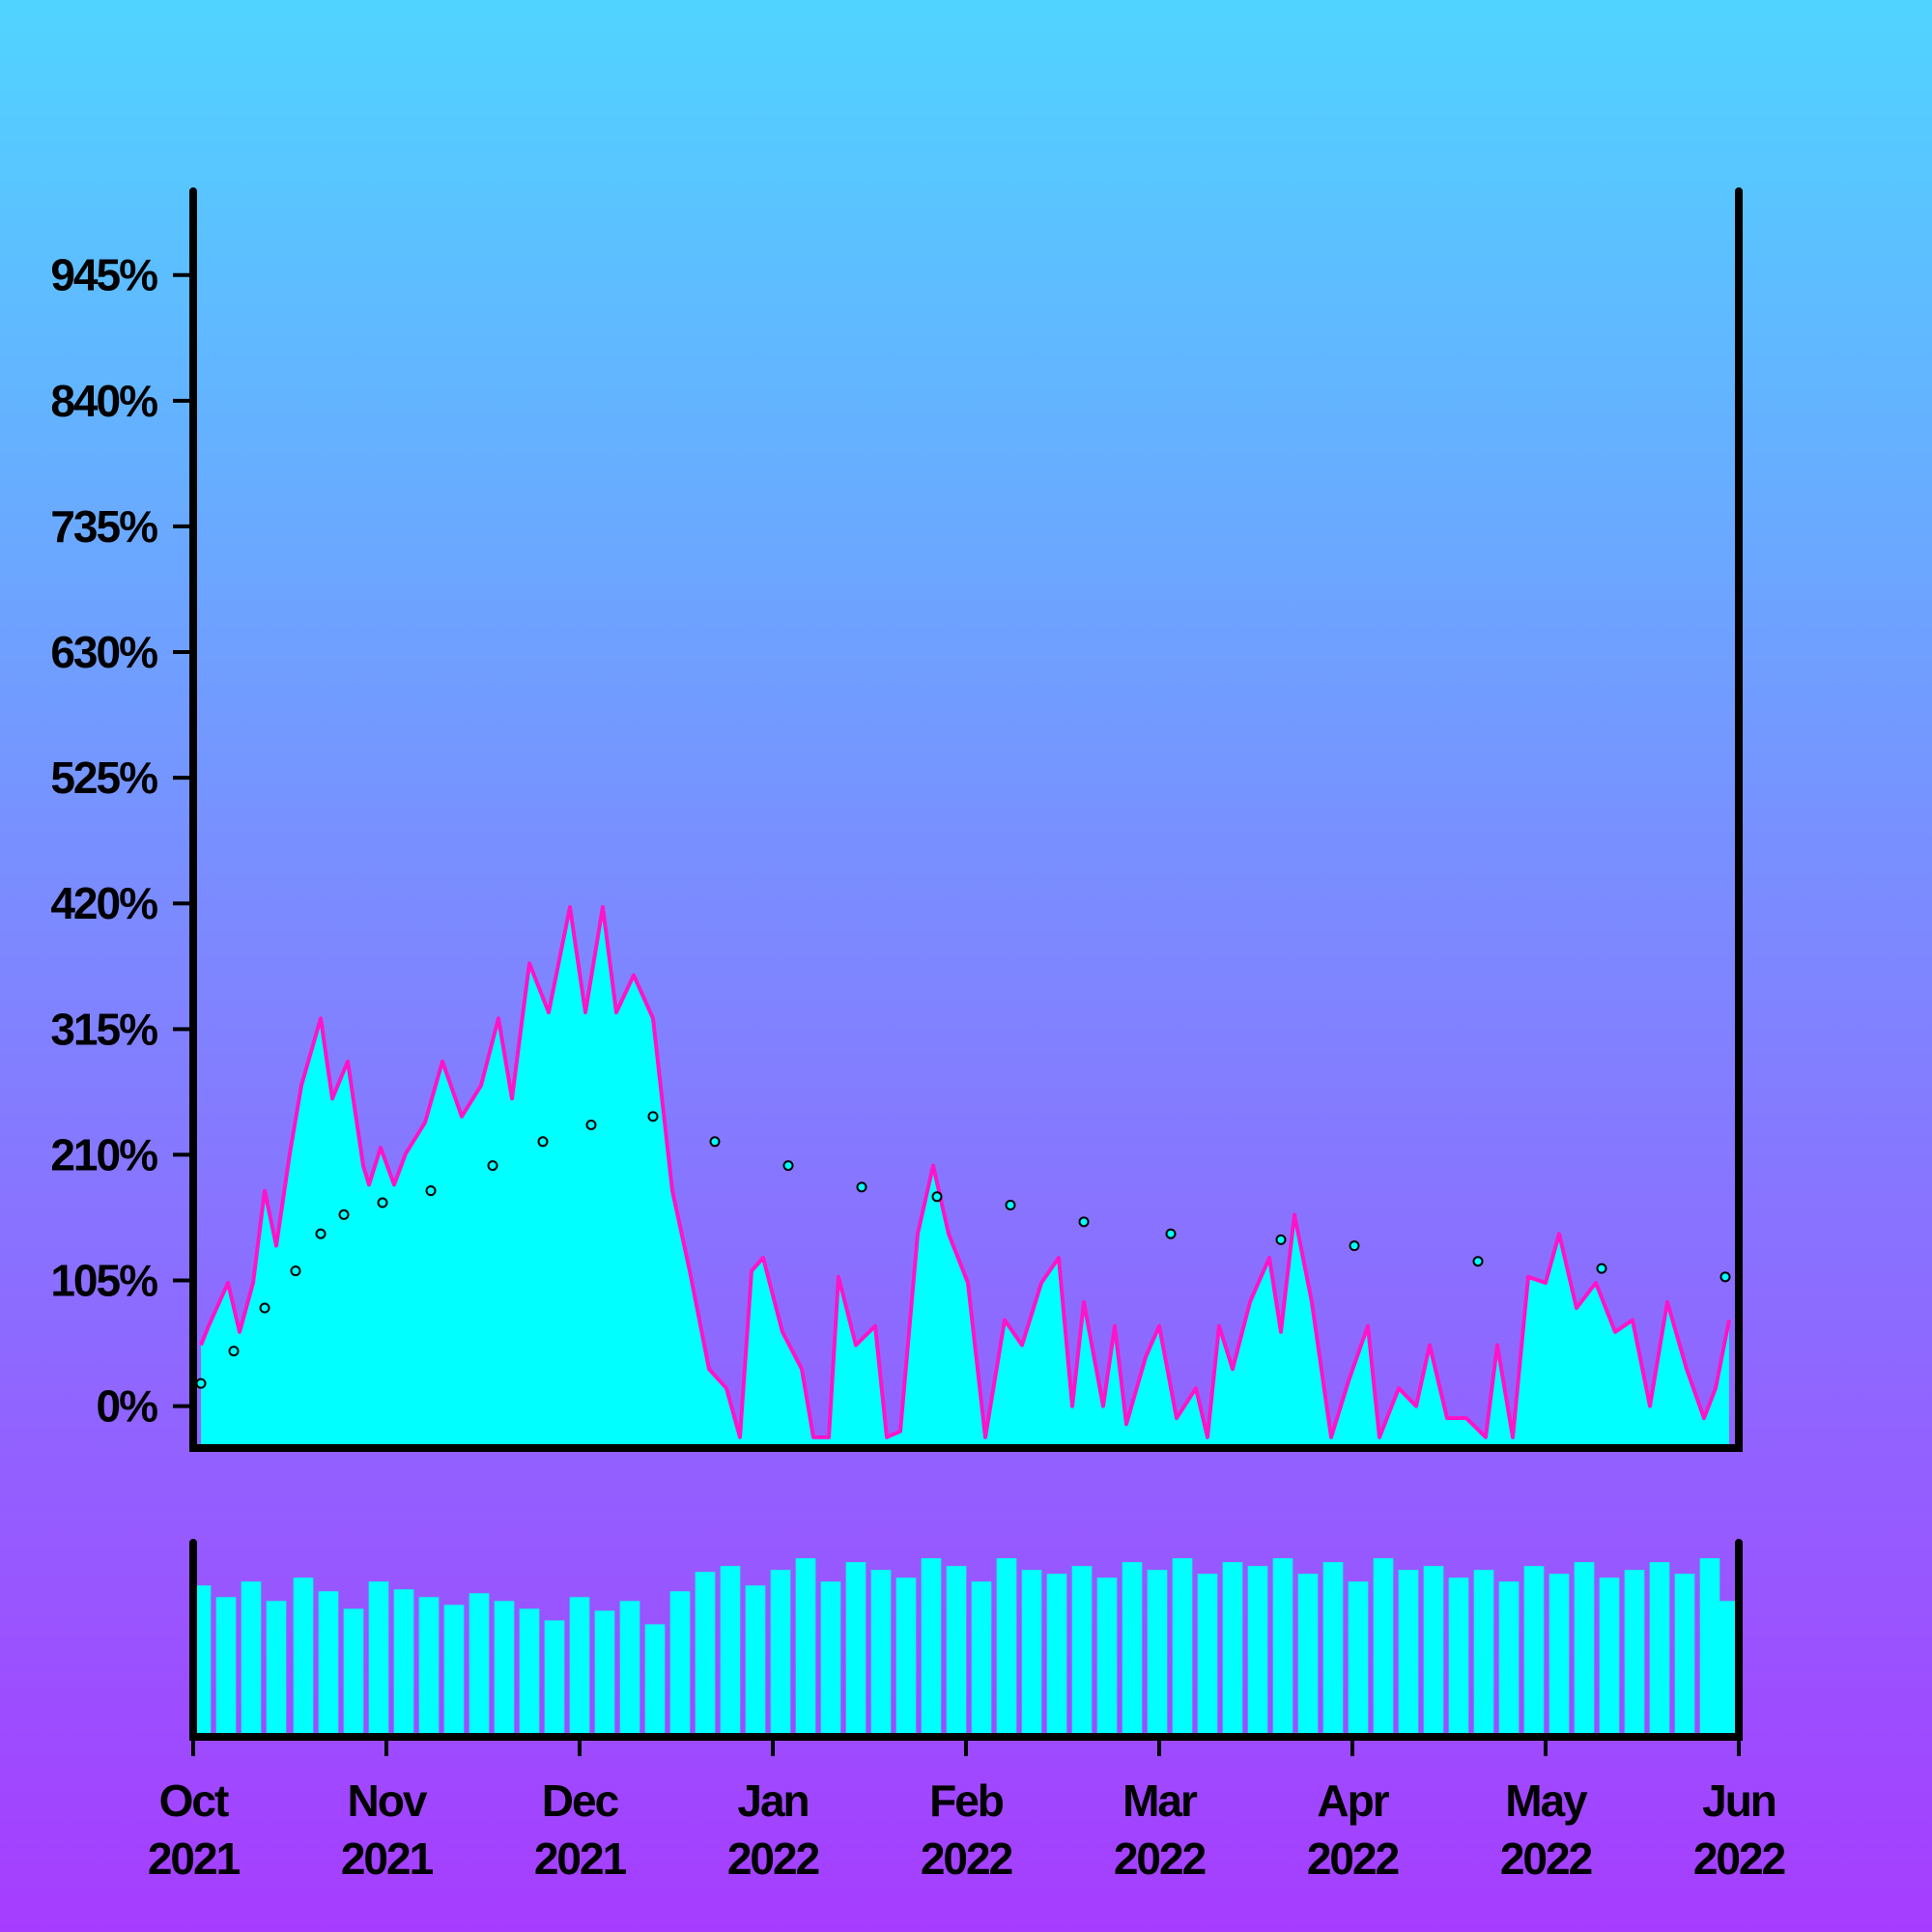 This screenshot has width=1932, height=1932. I want to click on y-tick-label: 945%, so click(103, 275).